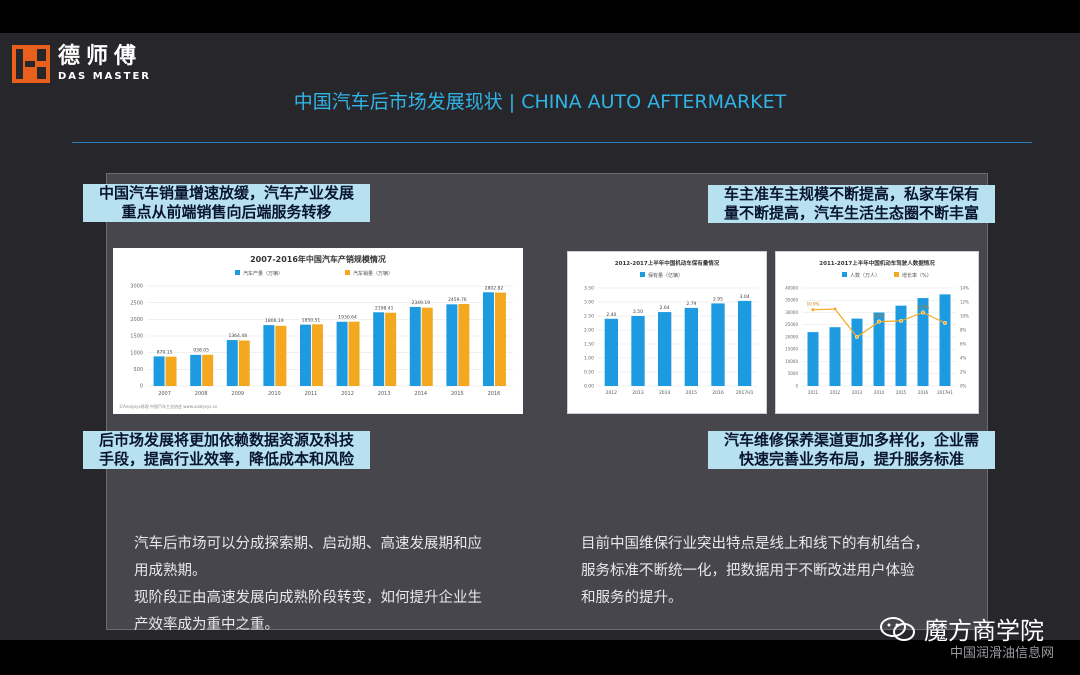 The width and height of the screenshot is (1080, 675). What do you see at coordinates (851, 459) in the screenshot?
I see `callout-line: 快速完善业务布局，提升服务标准` at bounding box center [851, 459].